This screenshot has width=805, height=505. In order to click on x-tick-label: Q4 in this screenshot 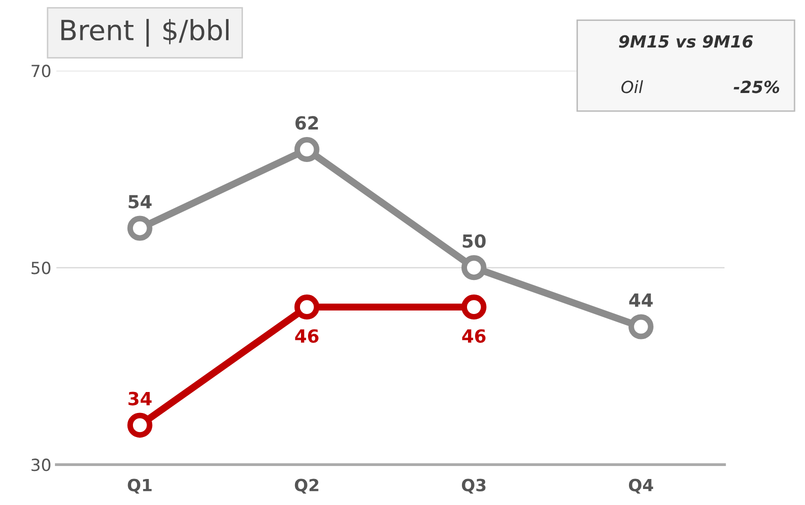, I will do `click(641, 486)`.